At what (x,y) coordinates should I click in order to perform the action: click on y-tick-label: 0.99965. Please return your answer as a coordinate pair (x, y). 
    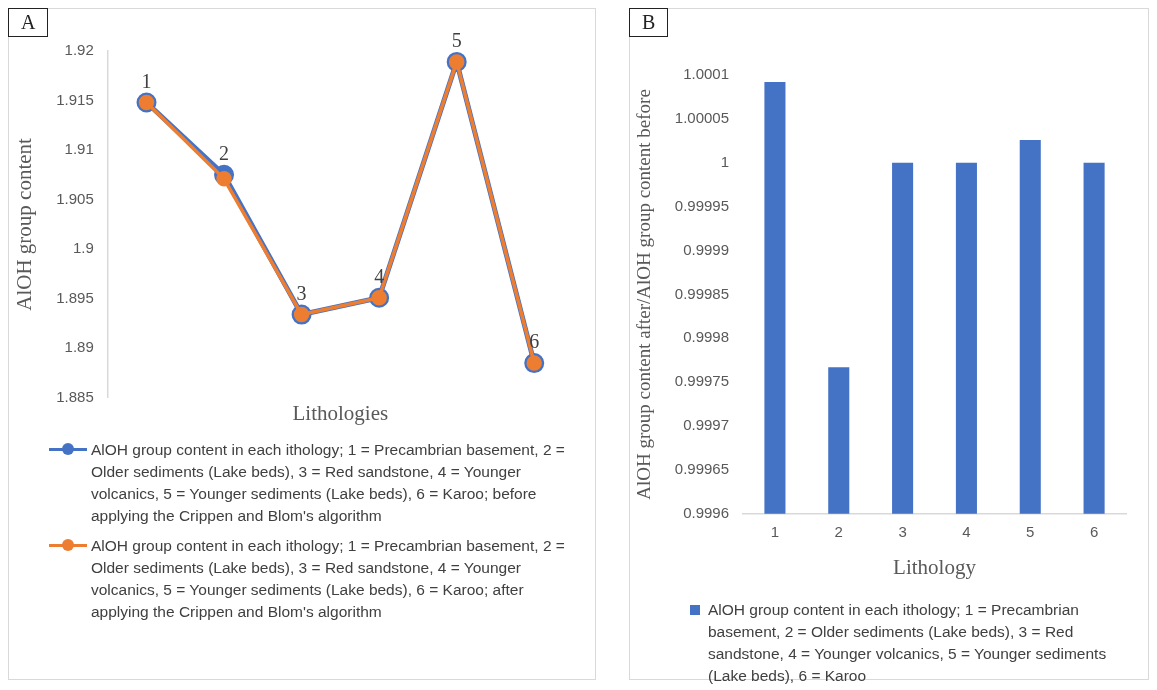
    Looking at the image, I should click on (702, 469).